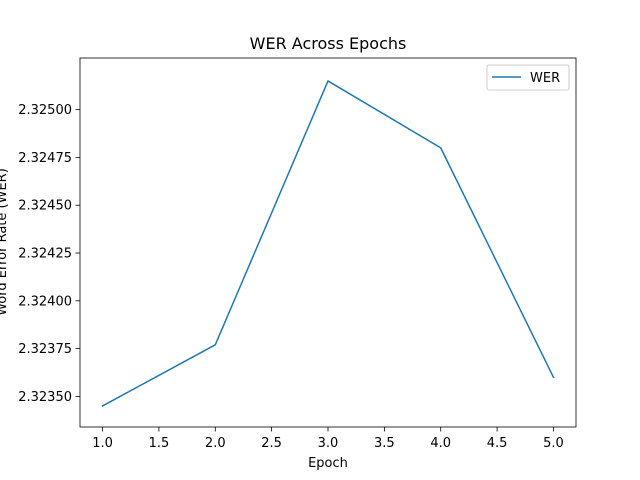 This screenshot has width=640, height=480. I want to click on legend: WER, so click(528, 77).